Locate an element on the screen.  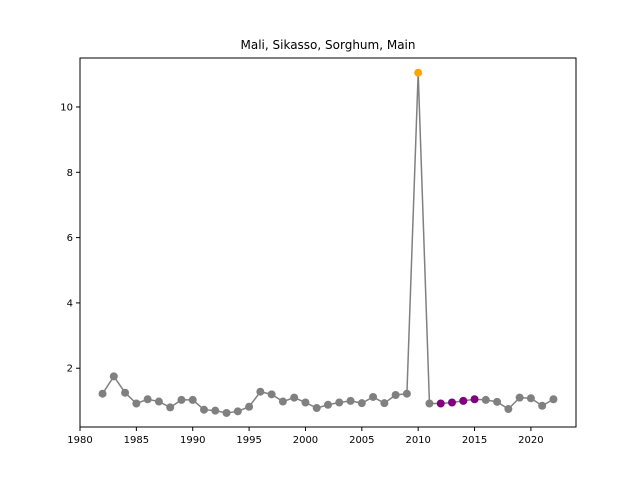
x-tick-label: 1995 is located at coordinates (248, 440).